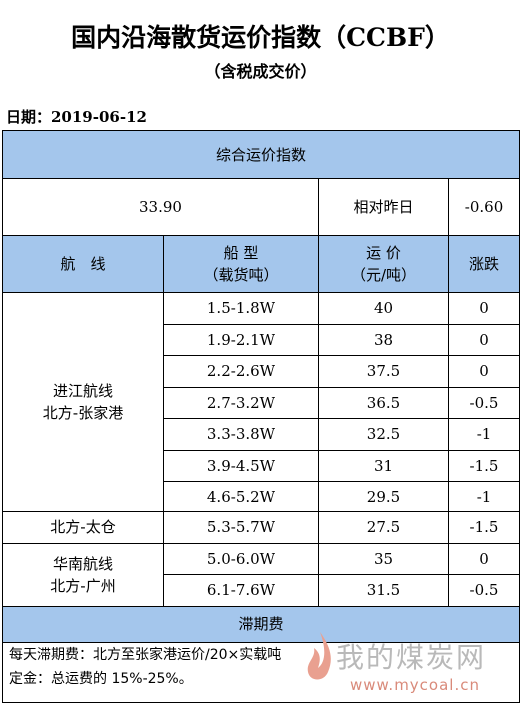 The image size is (521, 703). Describe the element at coordinates (241, 527) in the screenshot. I see `ship-size: 5.3-5.7W` at that location.